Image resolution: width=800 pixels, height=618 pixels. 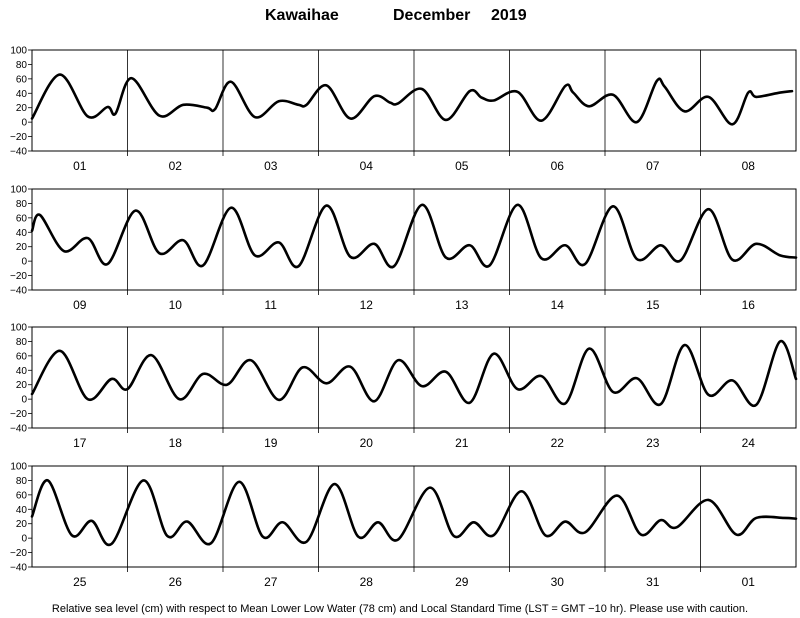 I want to click on day-label: 04, so click(x=367, y=166).